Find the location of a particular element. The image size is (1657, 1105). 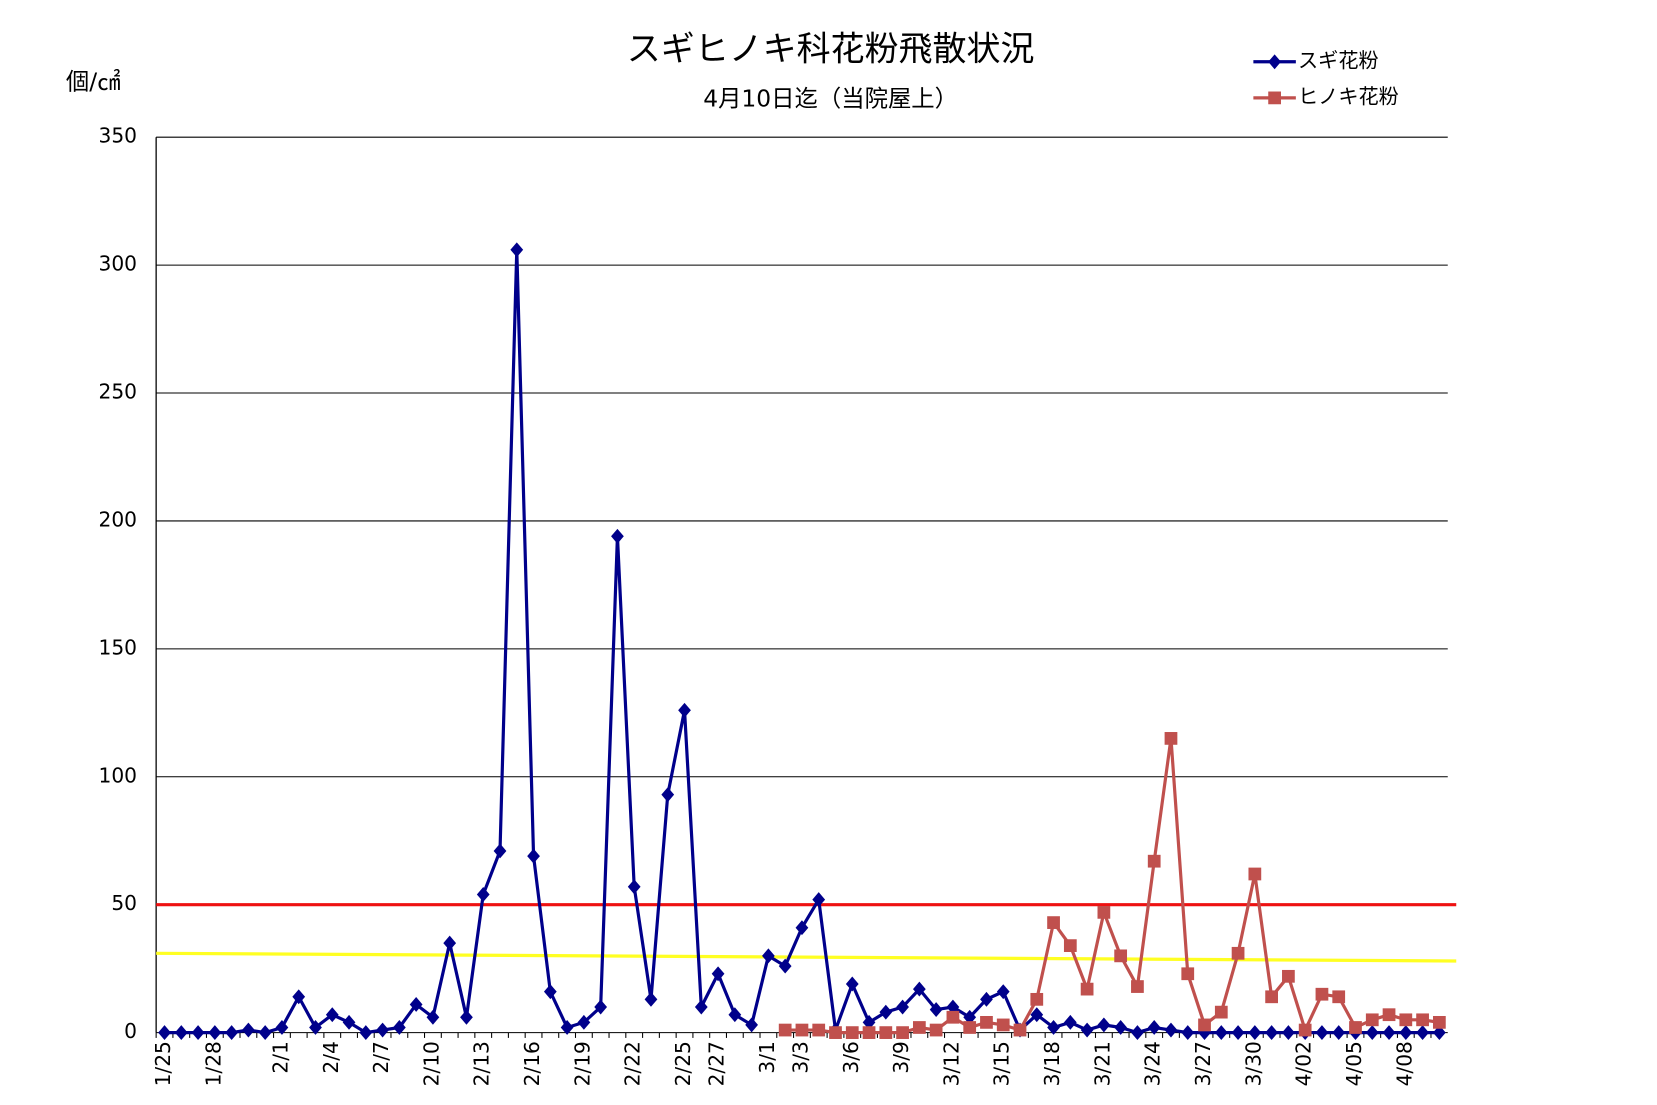

y-tick-label: 300 is located at coordinates (118, 264).